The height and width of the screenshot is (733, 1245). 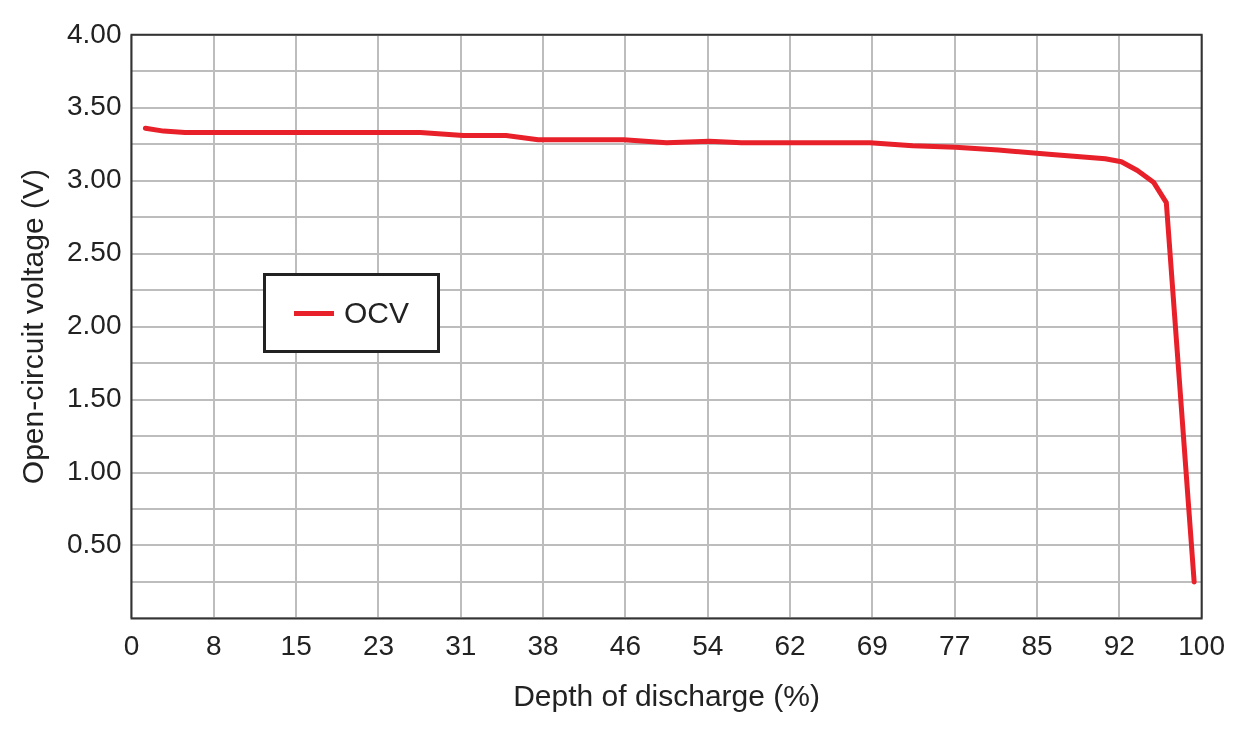 I want to click on y-tick-label: 1.00, so click(x=94, y=471).